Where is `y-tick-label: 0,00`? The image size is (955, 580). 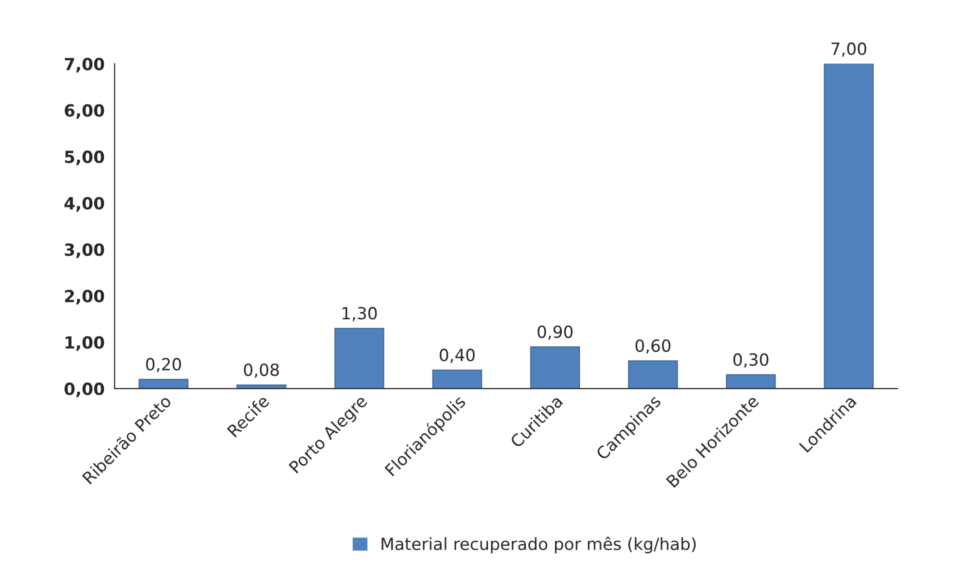 y-tick-label: 0,00 is located at coordinates (84, 390).